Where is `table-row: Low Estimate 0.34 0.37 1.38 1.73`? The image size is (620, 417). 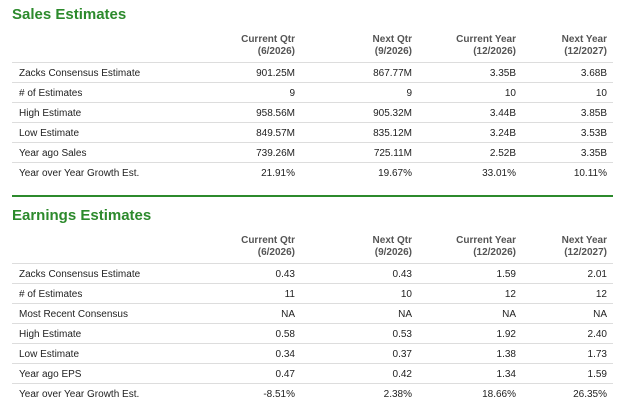 table-row: Low Estimate 0.34 0.37 1.38 1.73 is located at coordinates (312, 353).